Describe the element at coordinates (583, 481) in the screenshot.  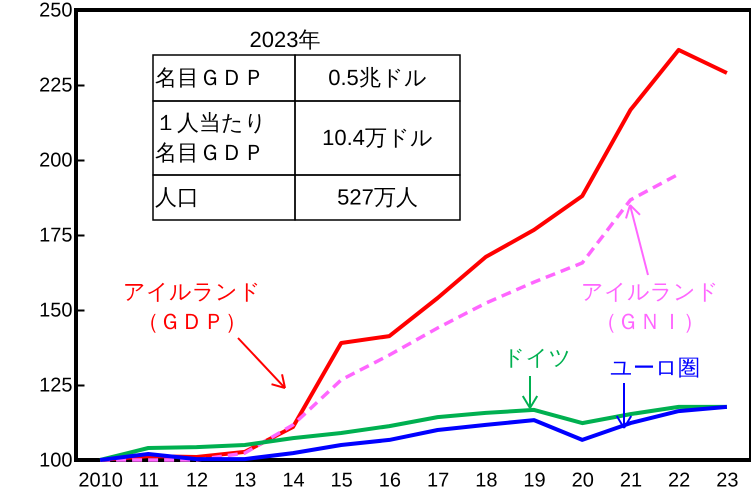
I see `x-tick-label: 20` at that location.